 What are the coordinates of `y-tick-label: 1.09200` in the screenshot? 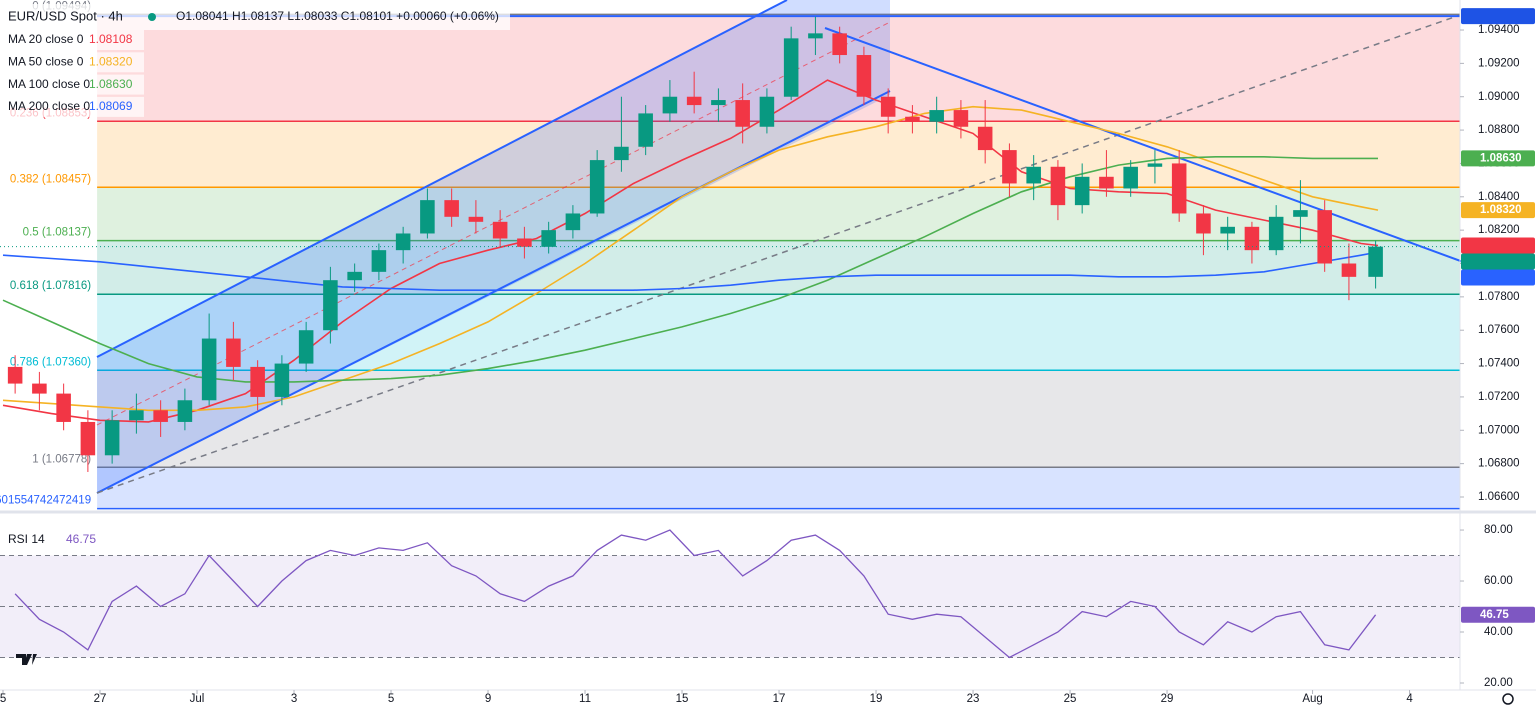 It's located at (1499, 63).